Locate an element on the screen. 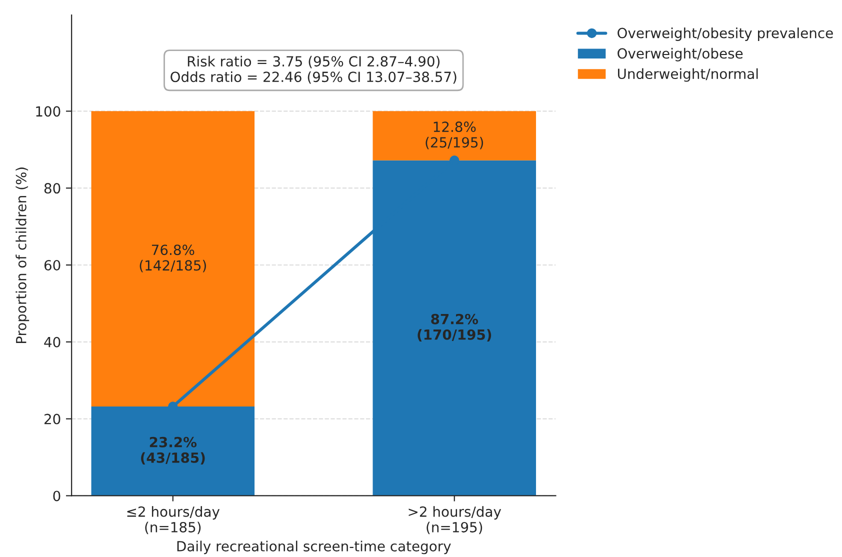 This screenshot has height=557, width=842. data-label: 23.2% (43/185) is located at coordinates (173, 450).